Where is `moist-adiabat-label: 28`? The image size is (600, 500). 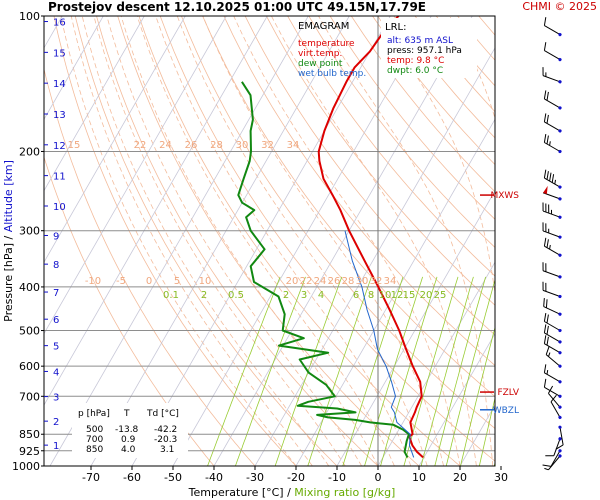 moist-adiabat-label: 28 is located at coordinates (348, 281).